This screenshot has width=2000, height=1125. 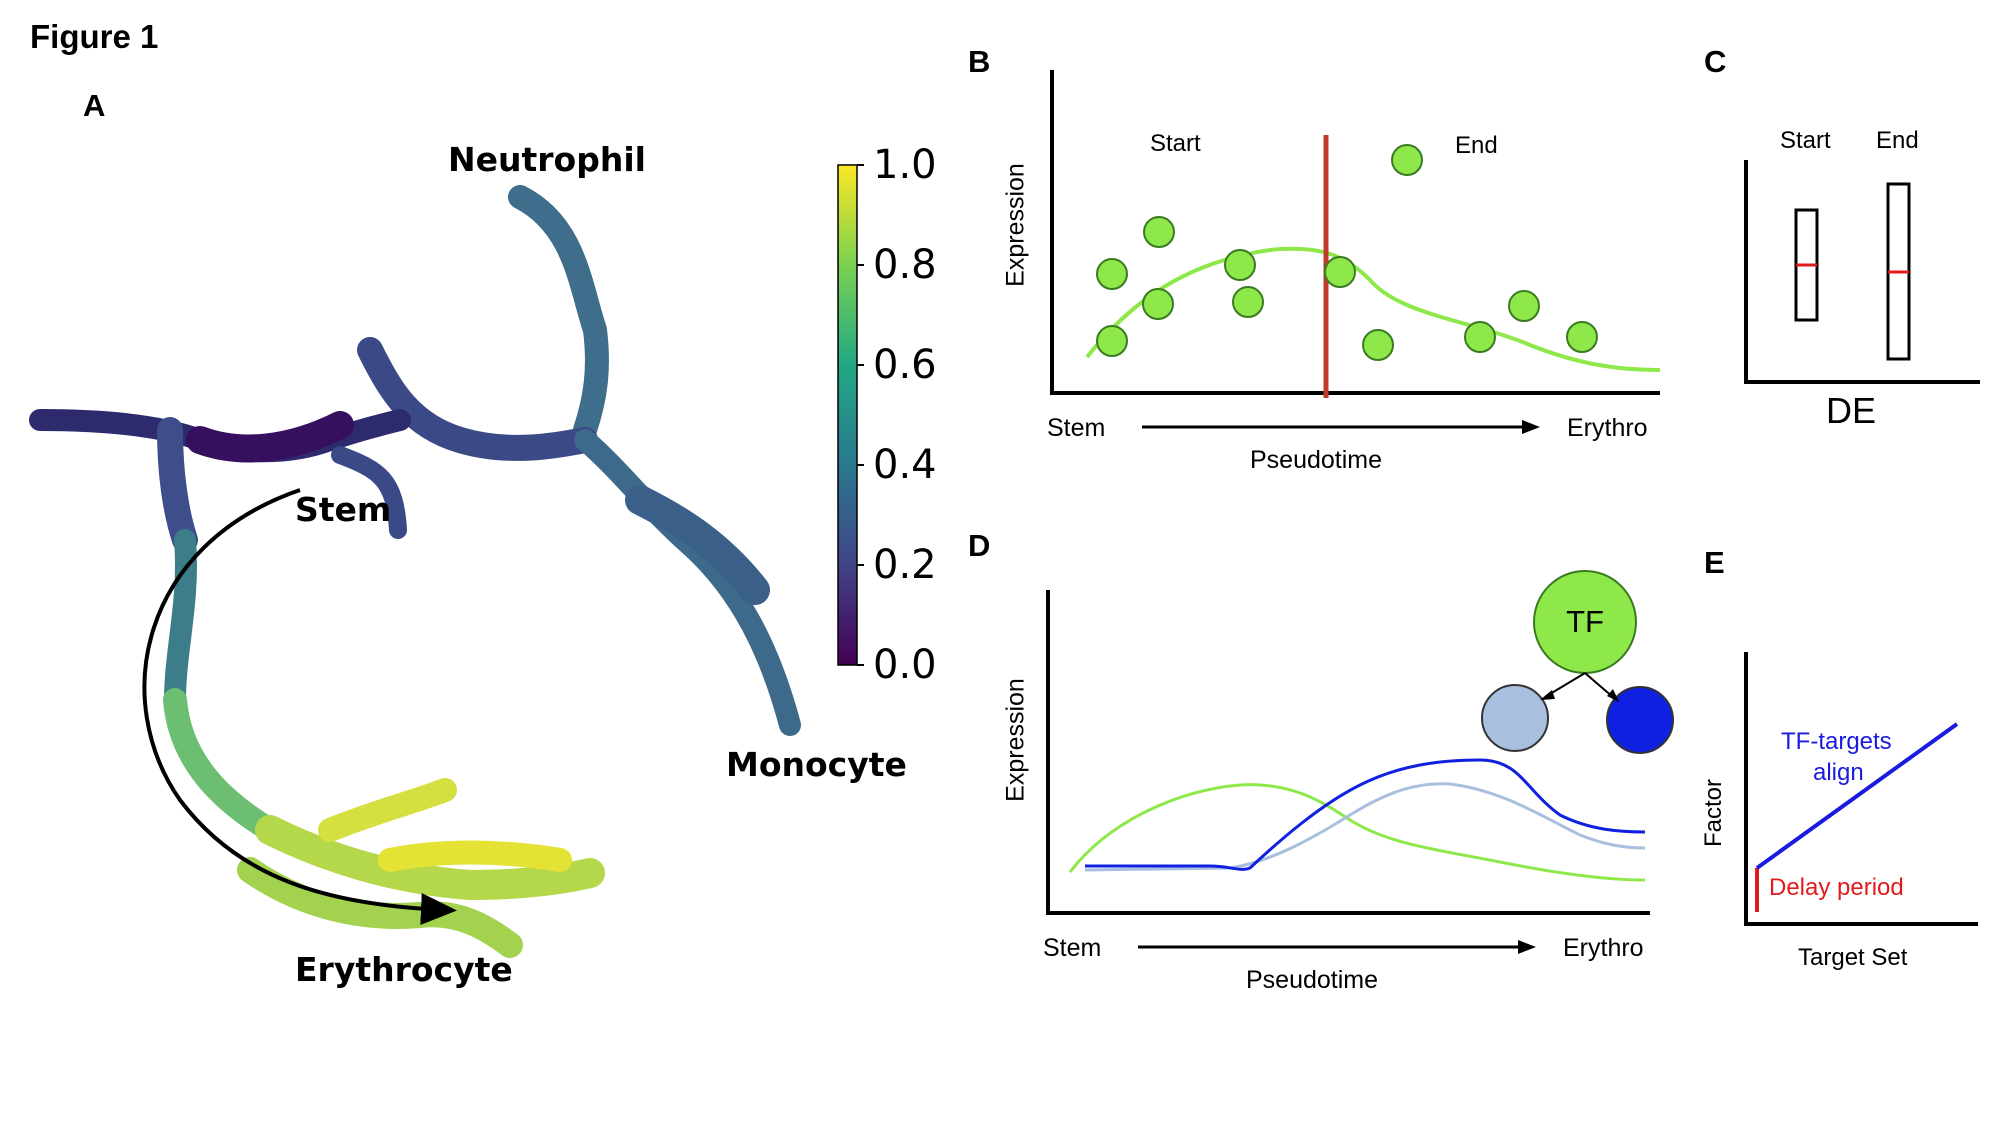 What do you see at coordinates (181, 620) in the screenshot?
I see `branch-erythroid-early` at bounding box center [181, 620].